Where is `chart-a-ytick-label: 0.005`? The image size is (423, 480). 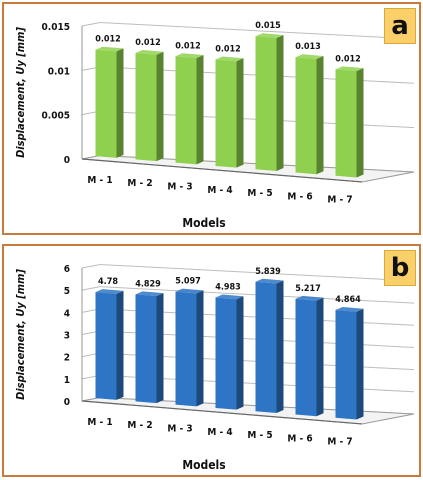
chart-a-ytick-label: 0.005 is located at coordinates (56, 116).